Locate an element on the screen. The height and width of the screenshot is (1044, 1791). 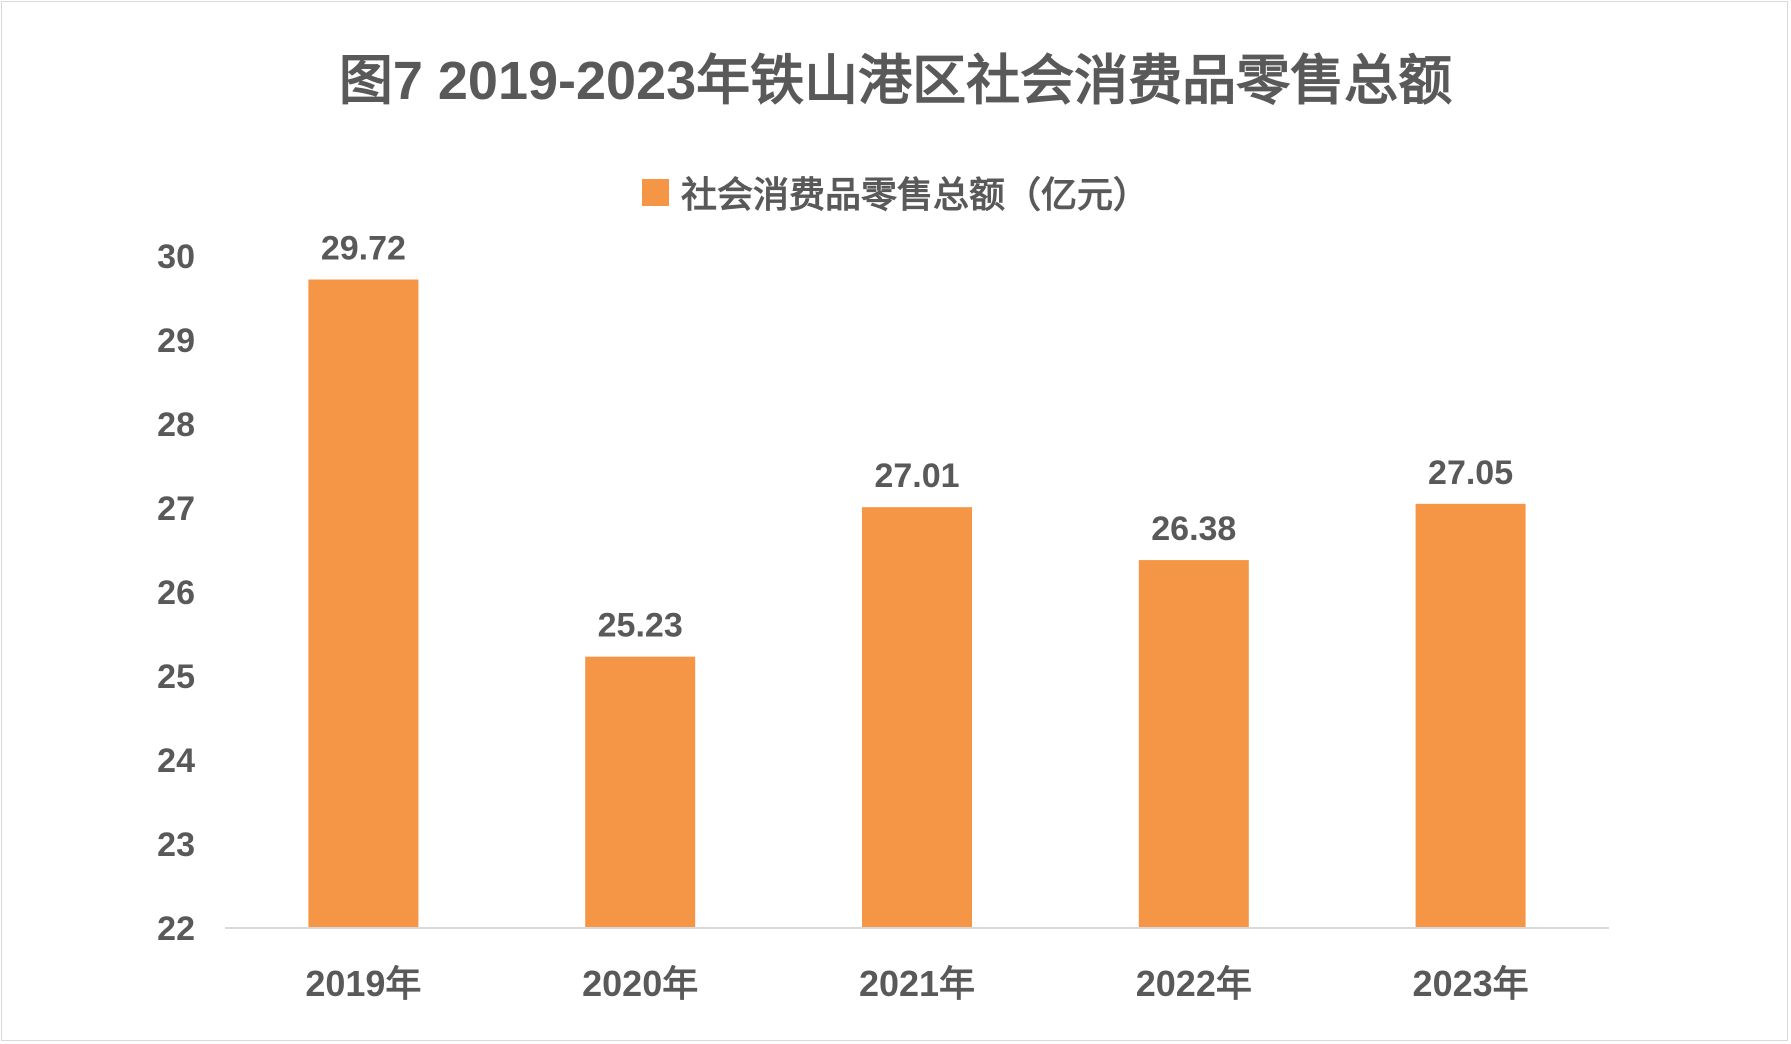
legend: 社会消费品零售总额（亿元） is located at coordinates (895, 192).